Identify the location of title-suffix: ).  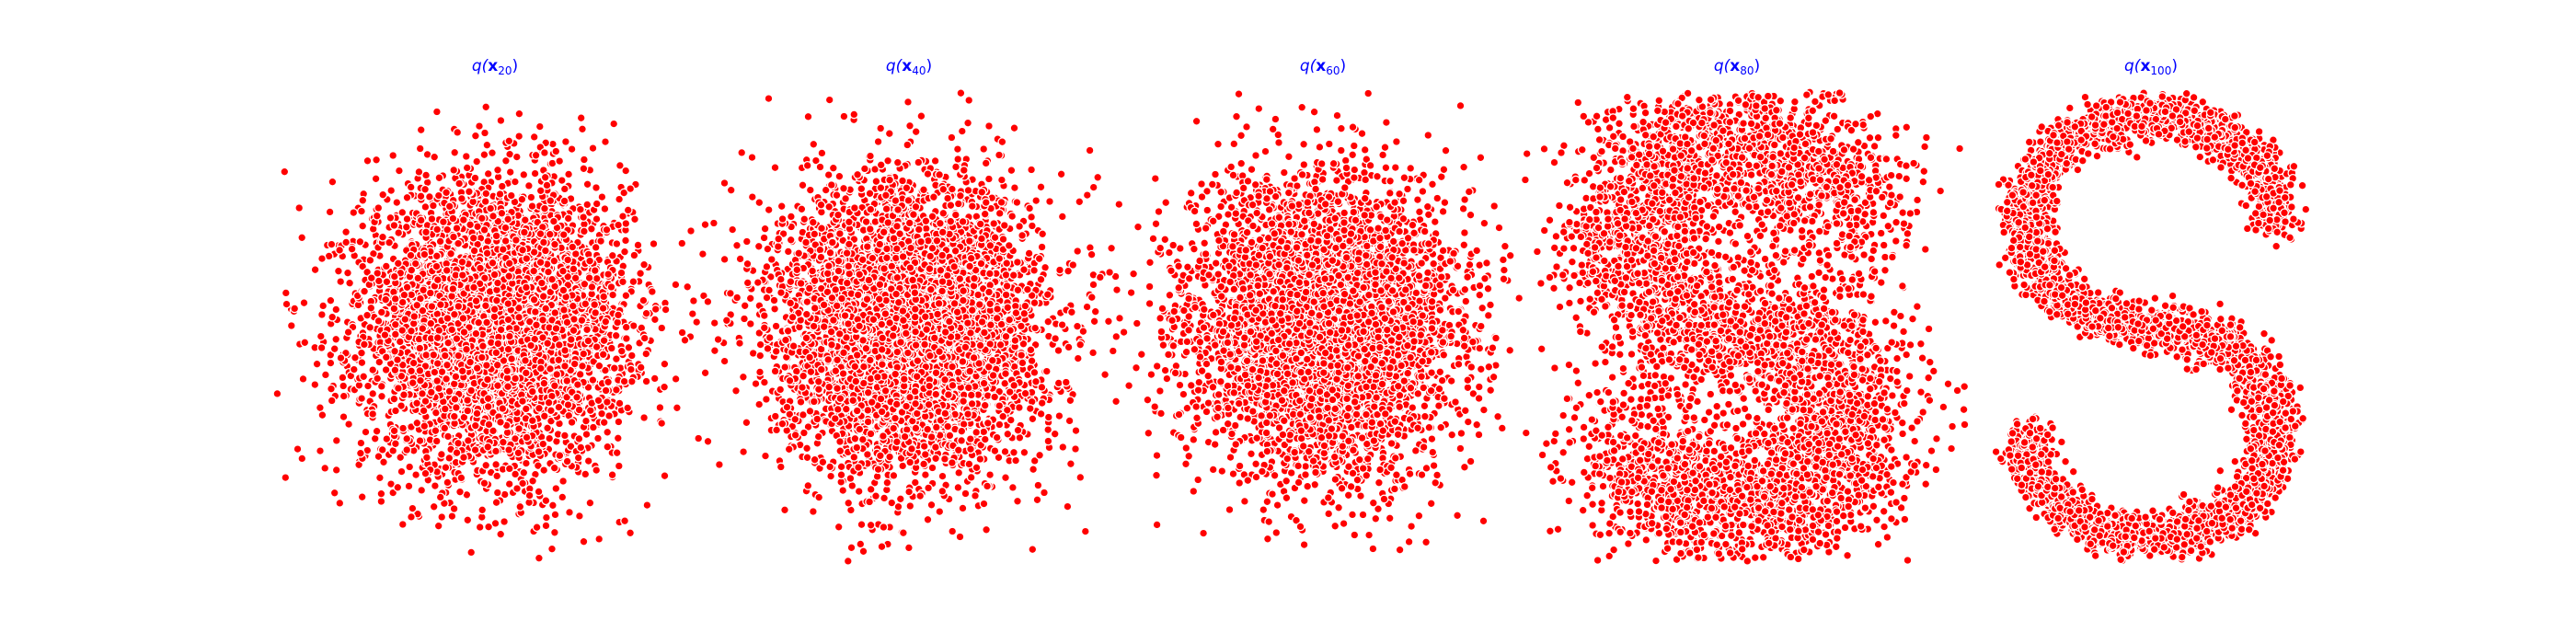
(515, 66).